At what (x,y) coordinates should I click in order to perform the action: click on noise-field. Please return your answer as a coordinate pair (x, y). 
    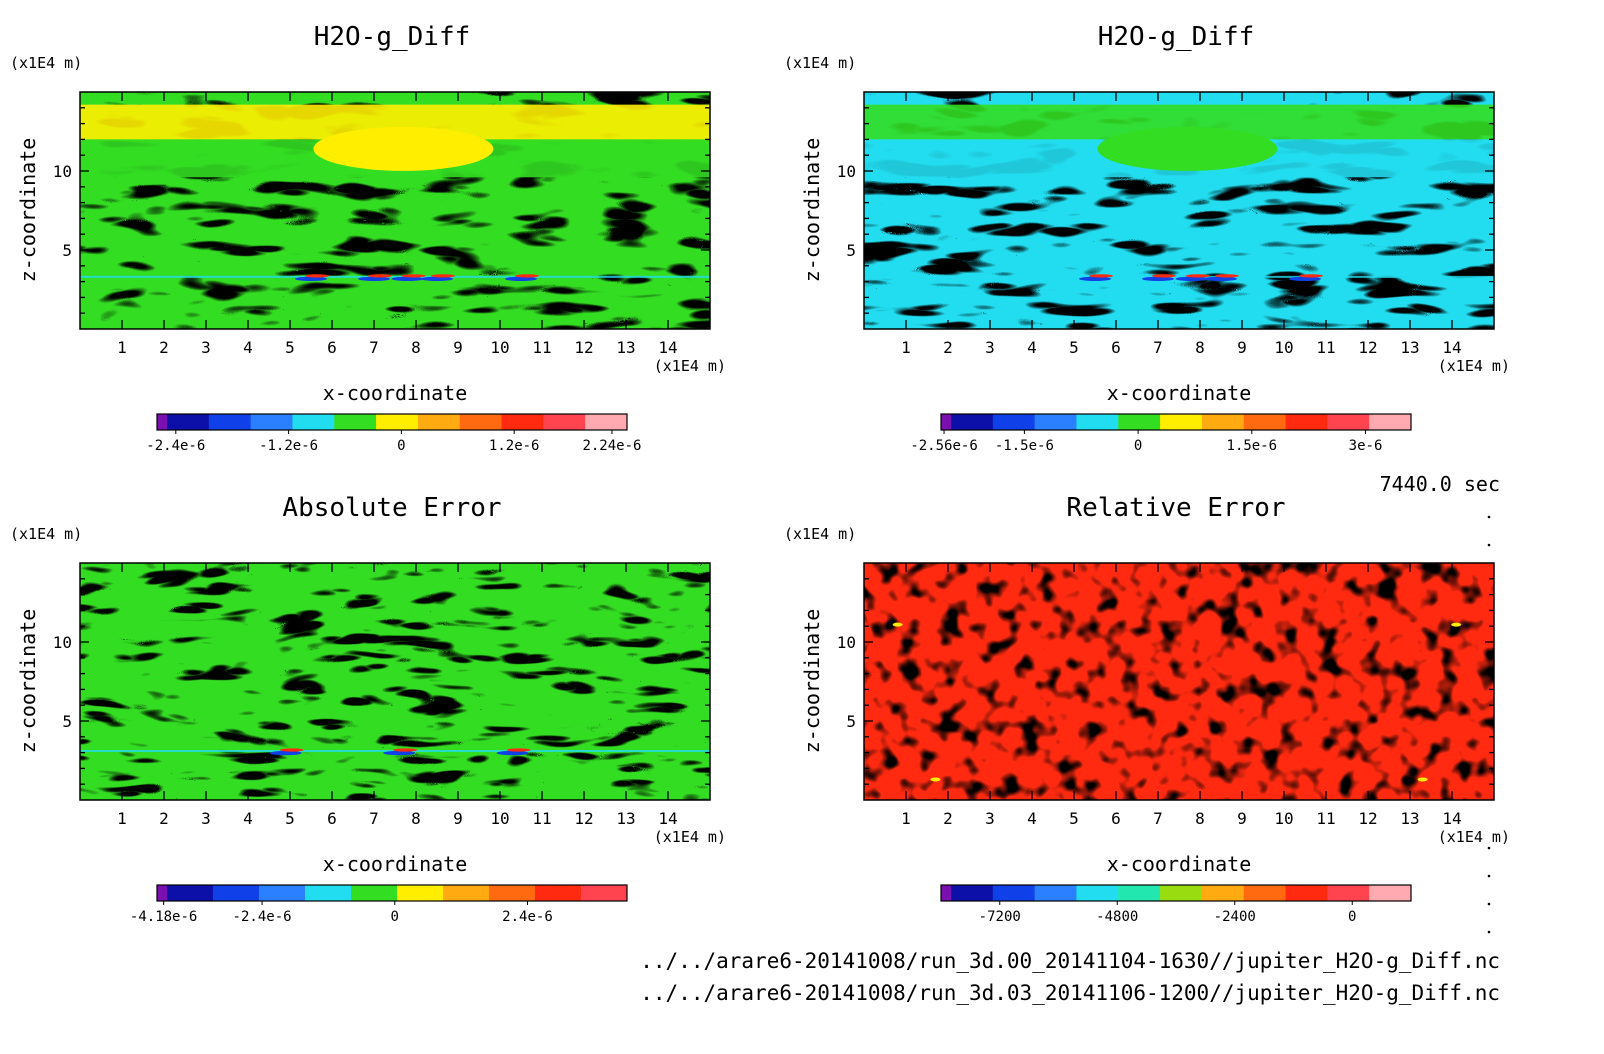
    Looking at the image, I should click on (395, 681).